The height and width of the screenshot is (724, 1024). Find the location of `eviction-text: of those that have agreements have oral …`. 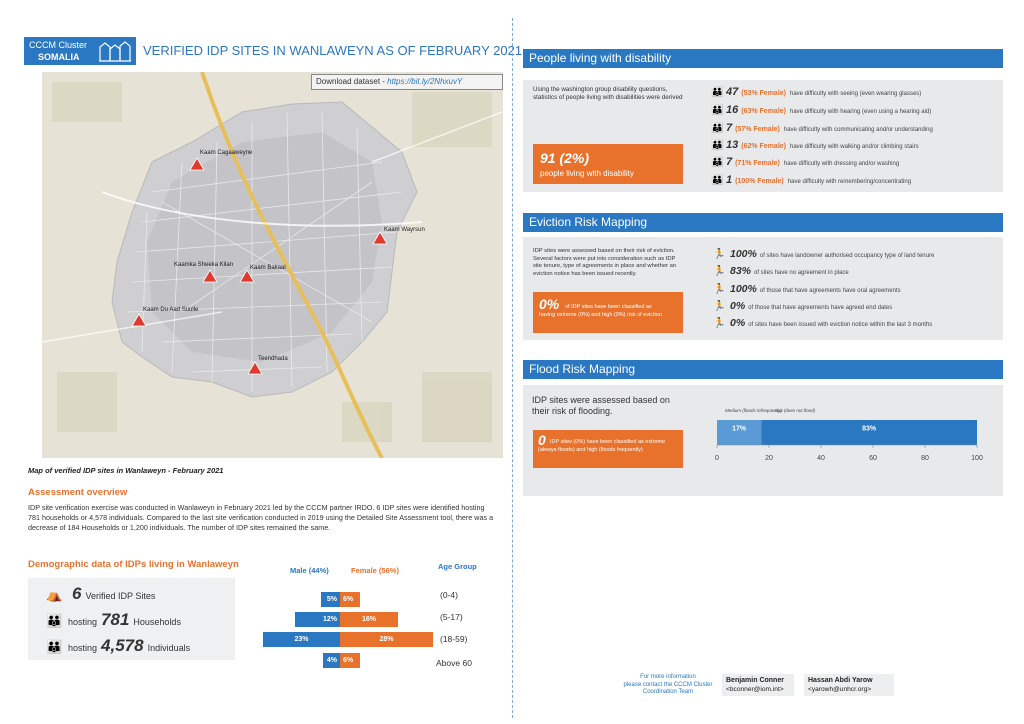

eviction-text: of those that have agreements have oral … is located at coordinates (830, 291).